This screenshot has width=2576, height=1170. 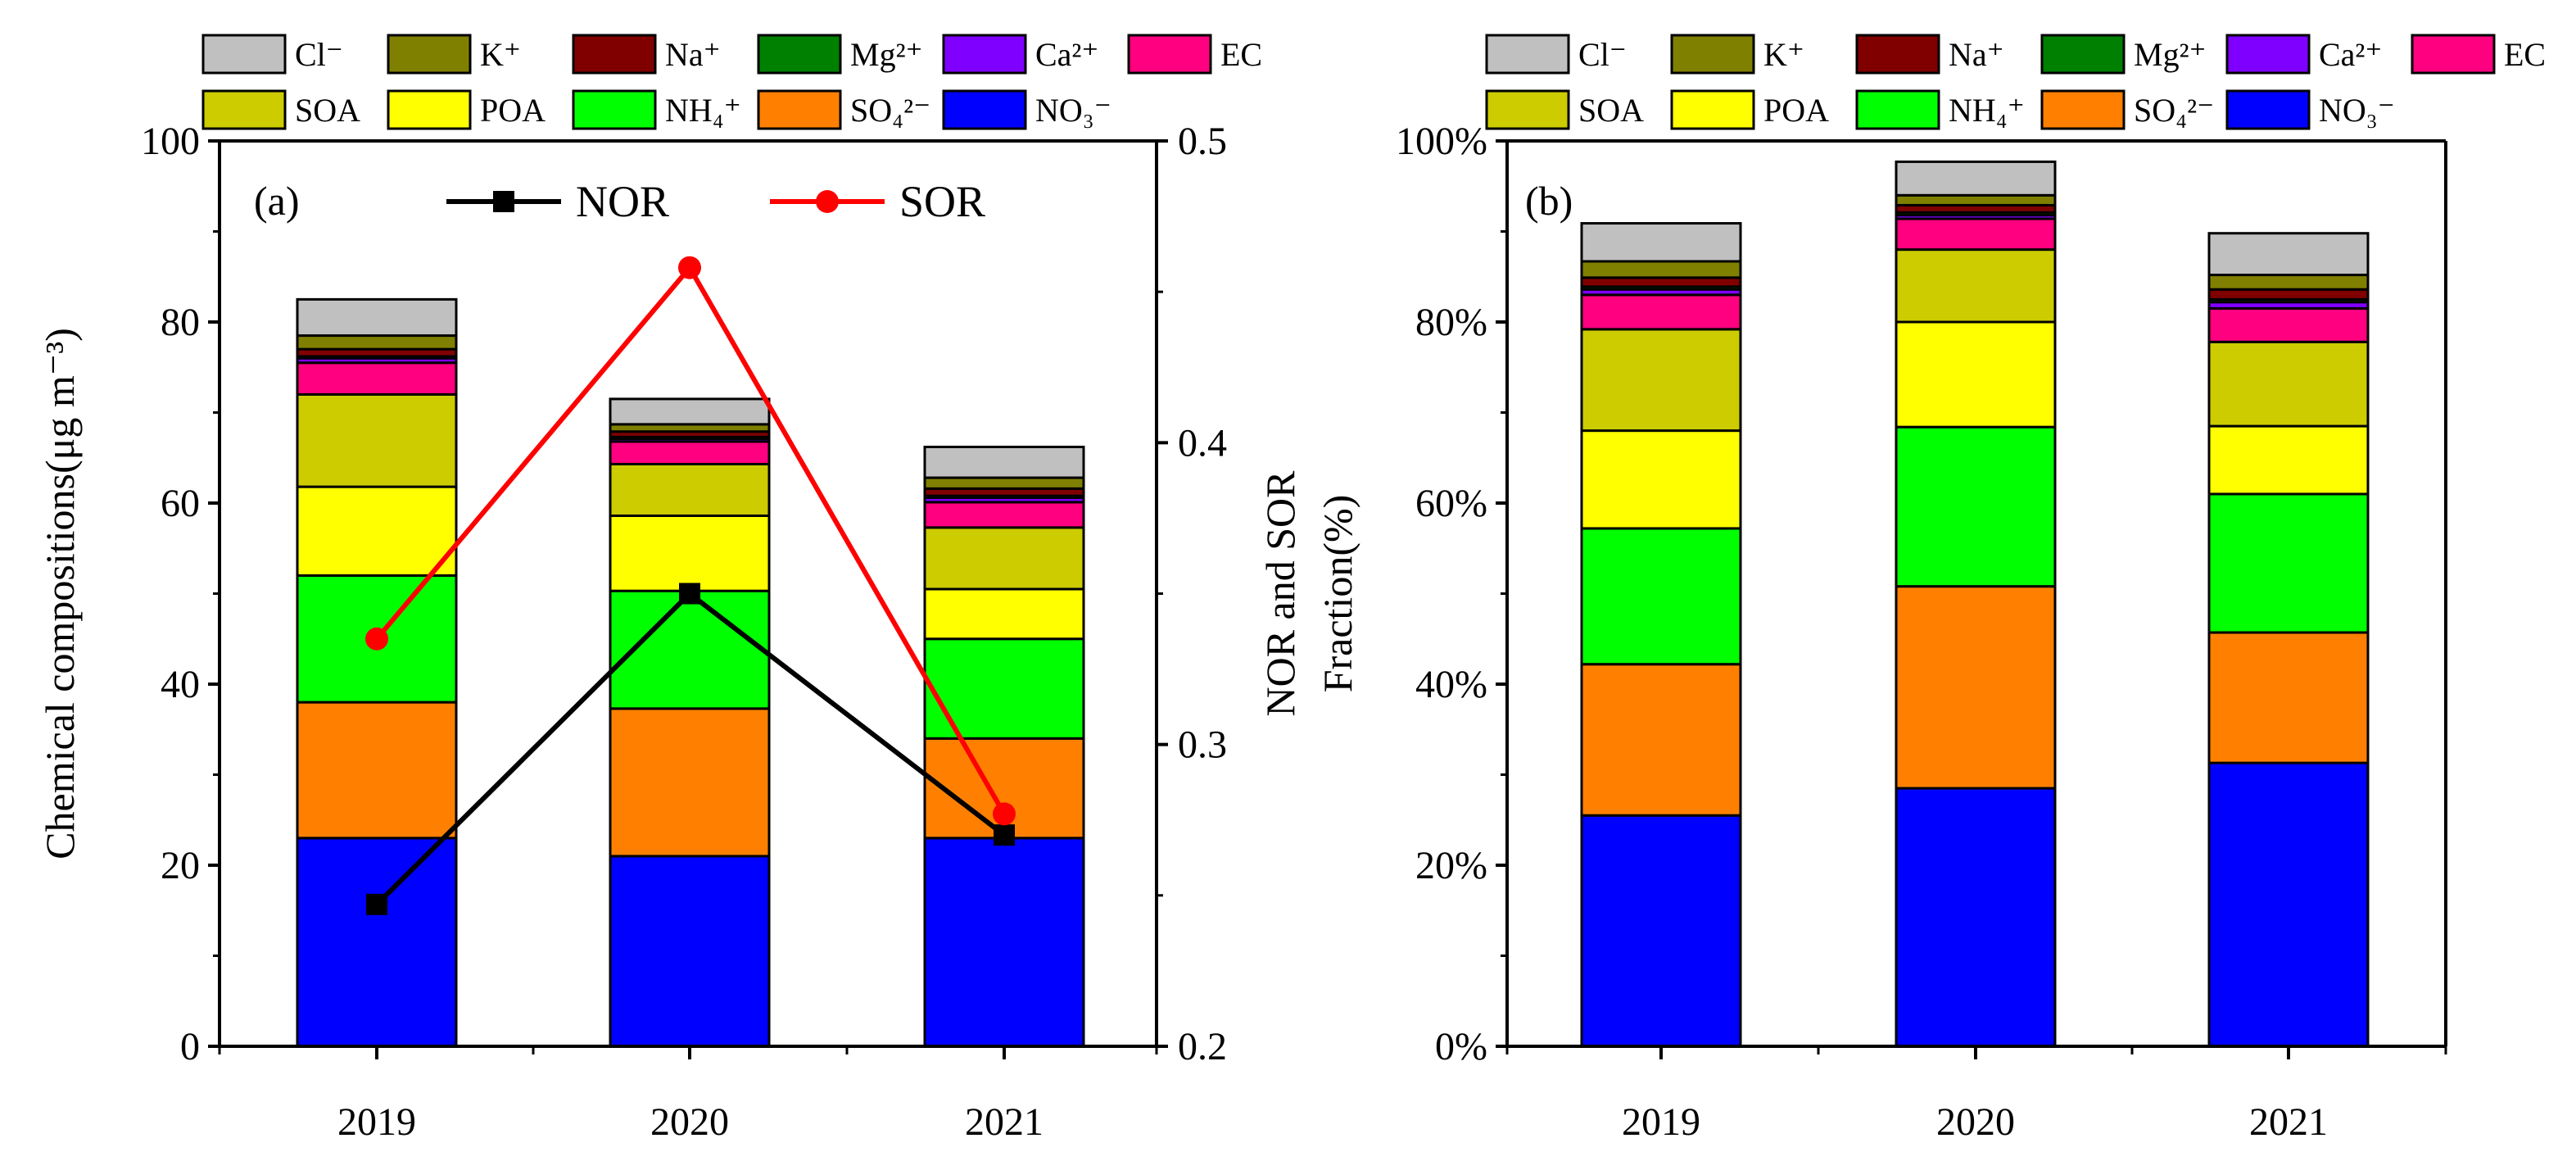 What do you see at coordinates (1337, 594) in the screenshot?
I see `y-axis-title: Fraction(%)` at bounding box center [1337, 594].